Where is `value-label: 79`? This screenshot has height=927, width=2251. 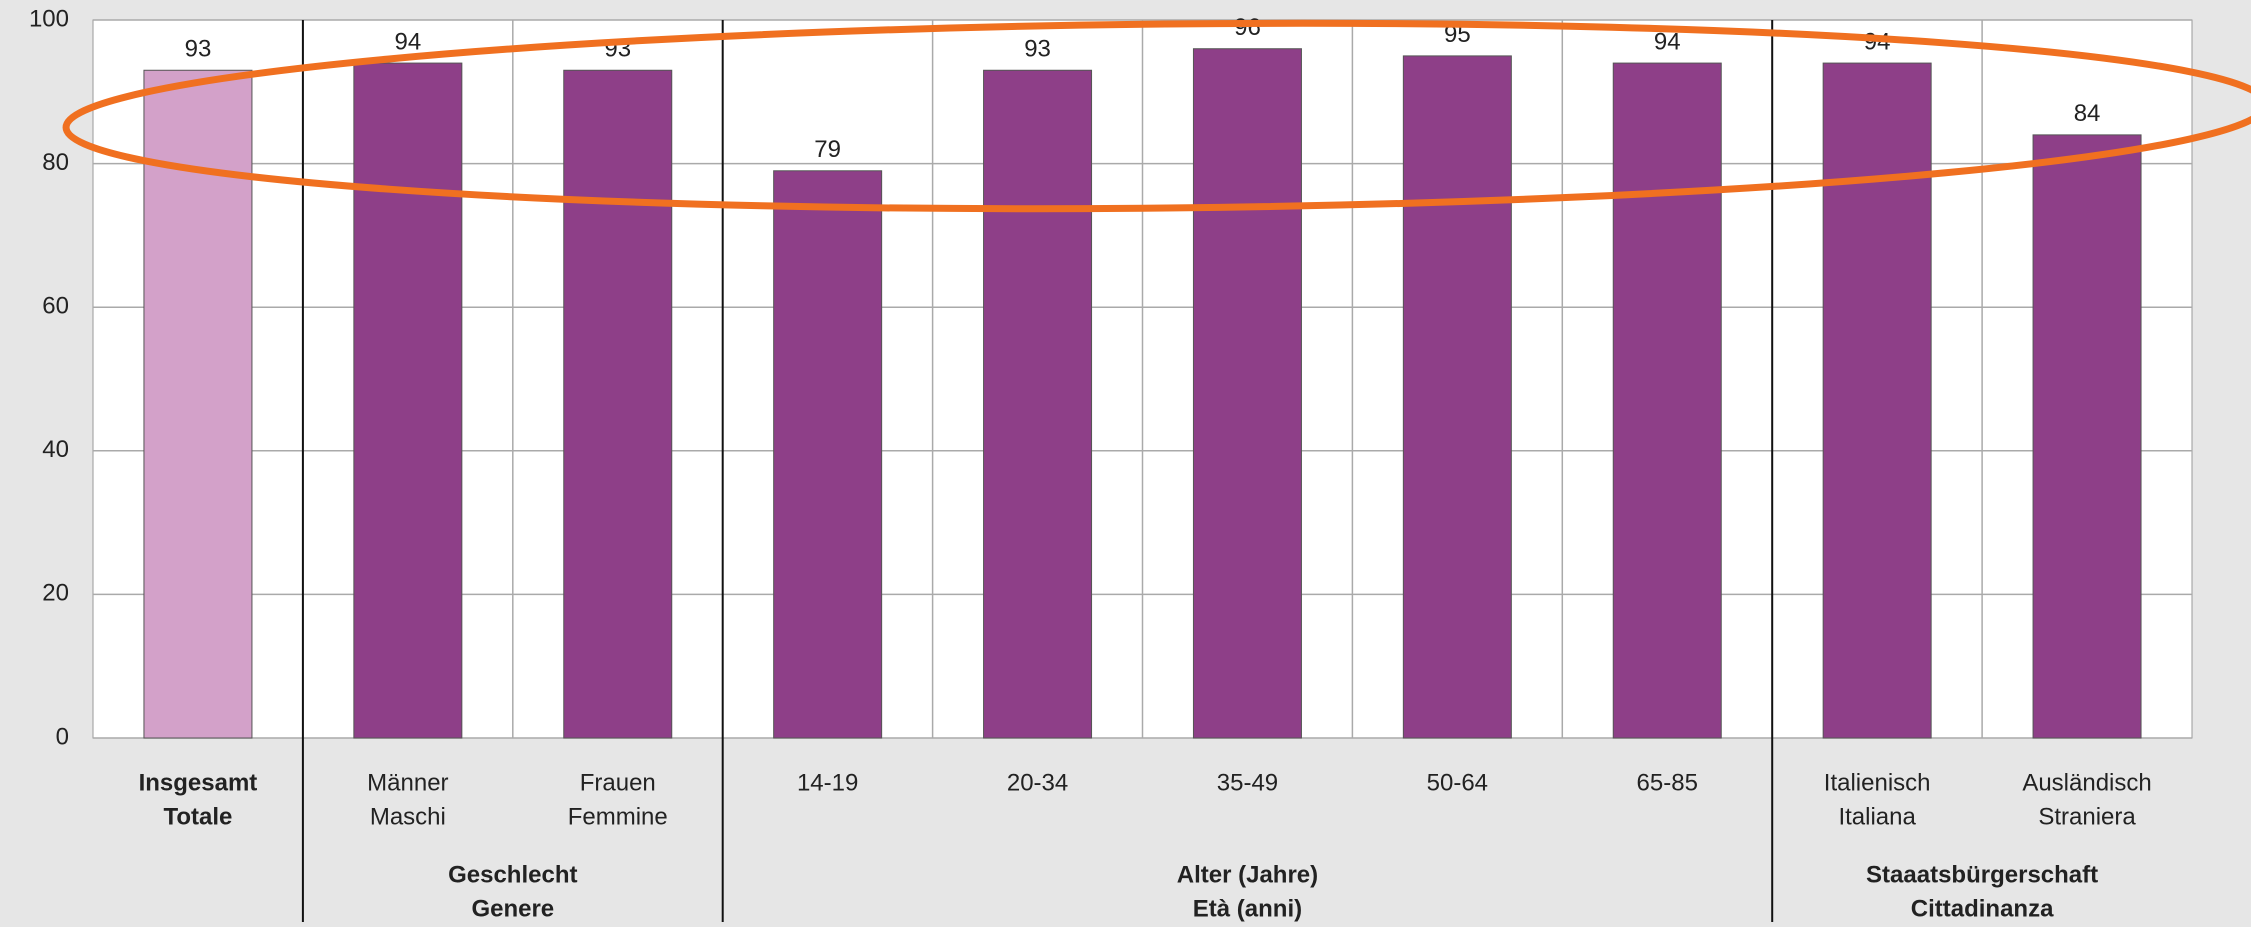 value-label: 79 is located at coordinates (827, 149).